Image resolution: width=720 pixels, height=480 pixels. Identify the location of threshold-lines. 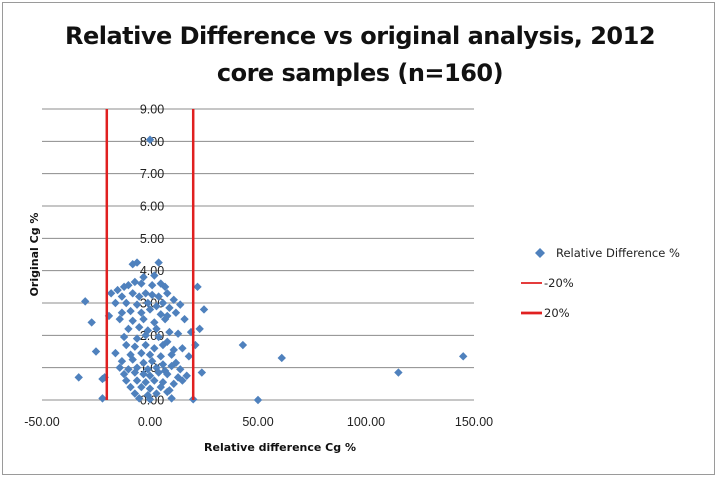
(150, 254).